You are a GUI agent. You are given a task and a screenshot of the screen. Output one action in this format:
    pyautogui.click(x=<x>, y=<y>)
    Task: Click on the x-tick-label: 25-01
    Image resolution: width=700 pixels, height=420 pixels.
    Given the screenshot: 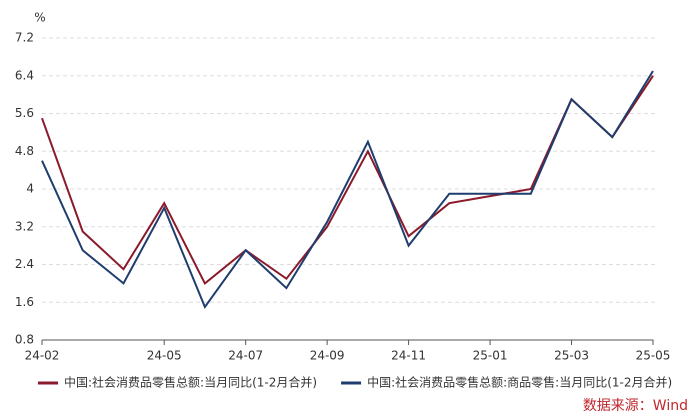 What is the action you would take?
    pyautogui.click(x=490, y=356)
    